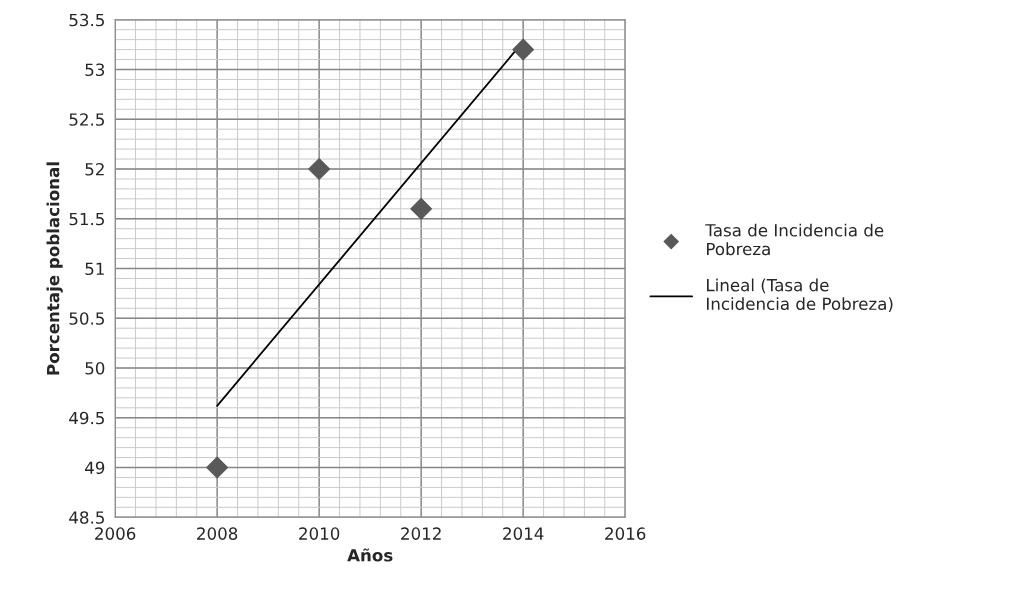 The height and width of the screenshot is (598, 1010). Describe the element at coordinates (370, 555) in the screenshot. I see `x-axis-title: Años` at that location.